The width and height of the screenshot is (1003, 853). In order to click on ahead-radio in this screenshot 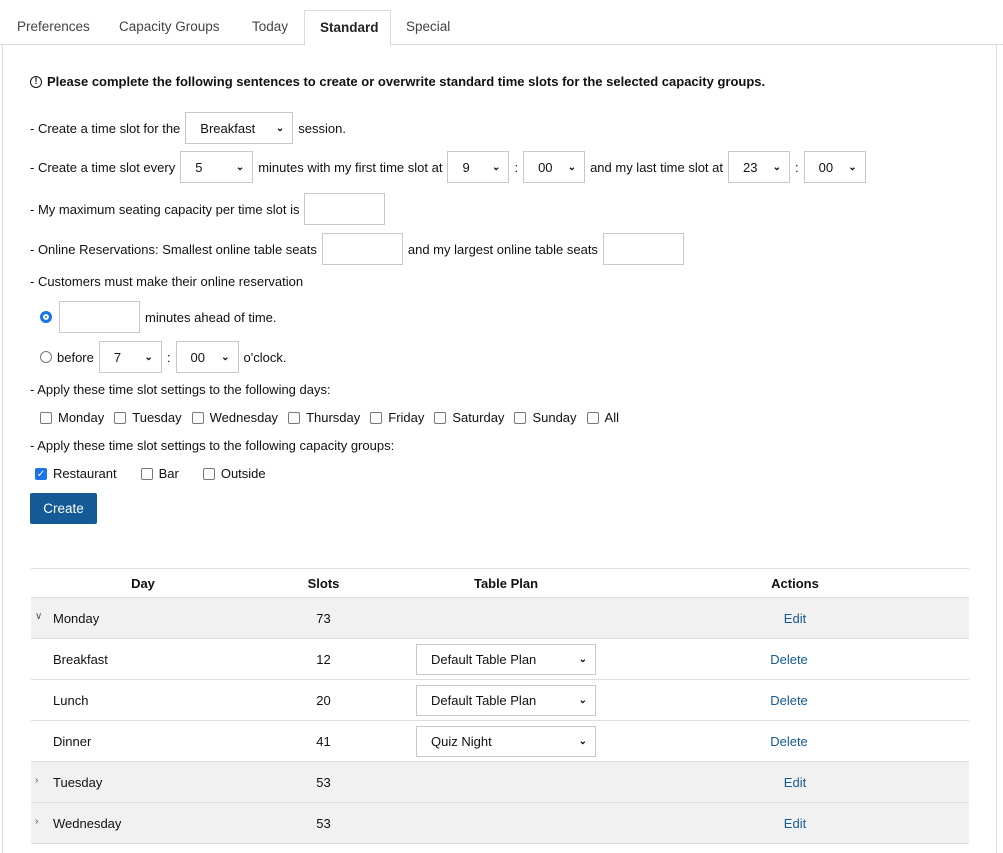, I will do `click(46, 317)`.